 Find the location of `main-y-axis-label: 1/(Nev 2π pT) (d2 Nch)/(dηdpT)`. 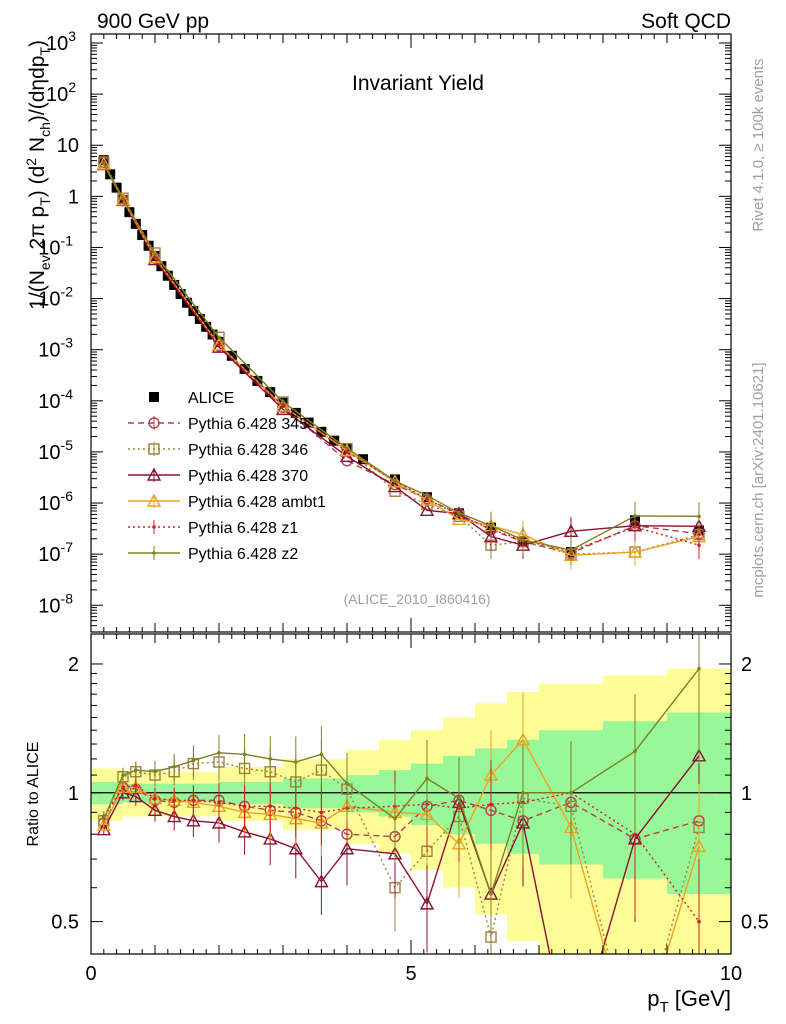

main-y-axis-label: 1/(Nev 2π pT) (d2 Nch)/(dηdpT) is located at coordinates (38, 175).